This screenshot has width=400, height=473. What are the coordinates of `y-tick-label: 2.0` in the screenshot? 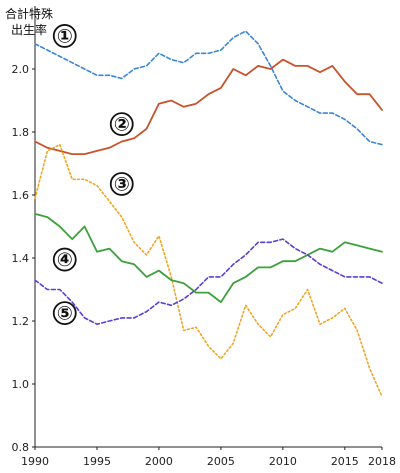 It's located at (21, 69).